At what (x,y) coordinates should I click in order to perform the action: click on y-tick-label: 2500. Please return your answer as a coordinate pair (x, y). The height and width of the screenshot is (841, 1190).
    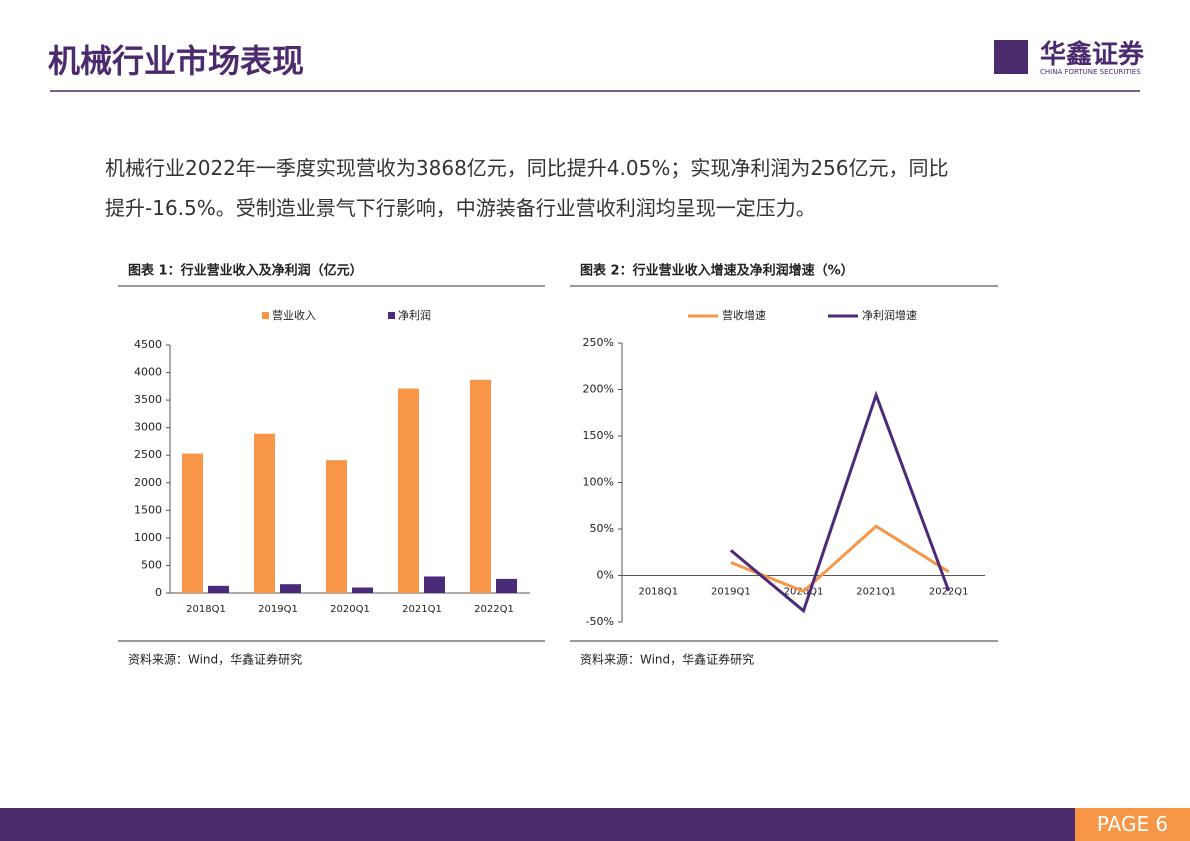
    Looking at the image, I should click on (148, 454).